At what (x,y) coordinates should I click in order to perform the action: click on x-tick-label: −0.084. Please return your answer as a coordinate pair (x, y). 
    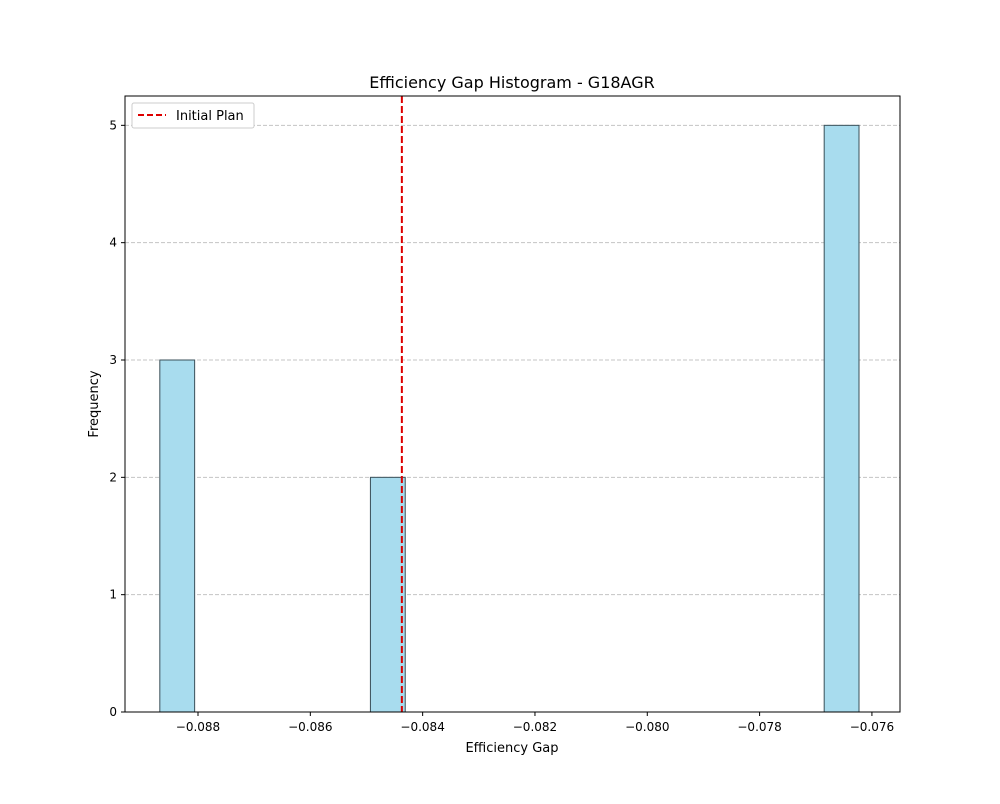
    Looking at the image, I should click on (422, 727).